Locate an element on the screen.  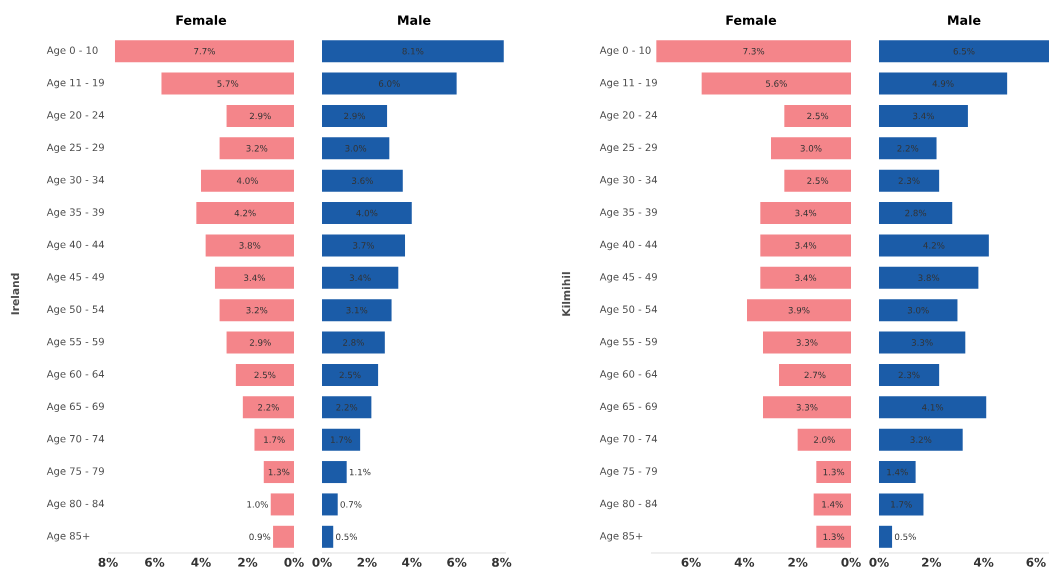
y-tick-label: Age 75 - 79 is located at coordinates (75, 472).